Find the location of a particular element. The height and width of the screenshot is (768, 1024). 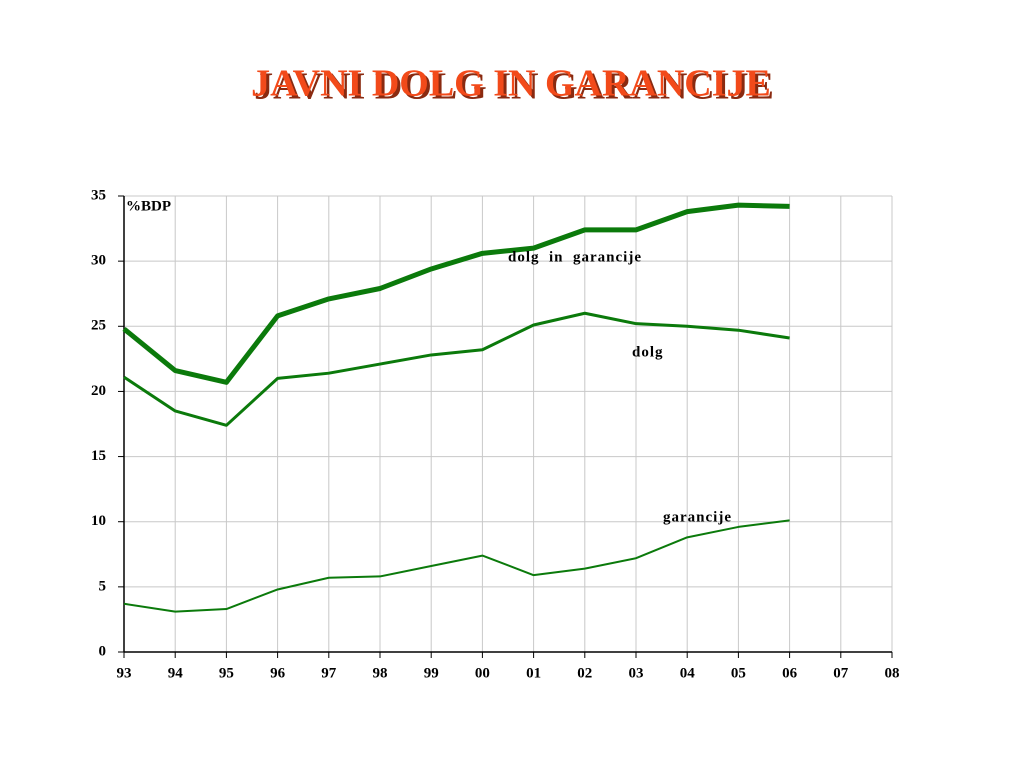

x-tick-label: 02 is located at coordinates (584, 673).